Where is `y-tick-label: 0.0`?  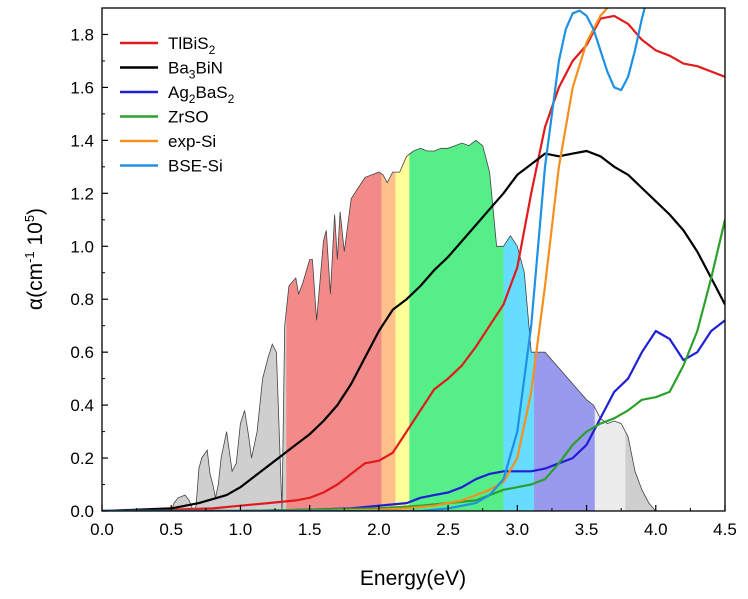
y-tick-label: 0.0 is located at coordinates (82, 511).